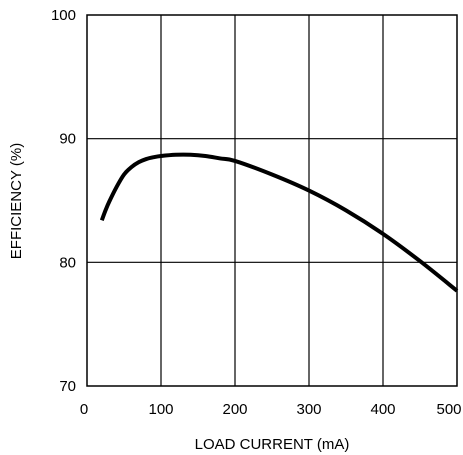 The width and height of the screenshot is (463, 455). I want to click on x-tick-label-500: 500, so click(448, 409).